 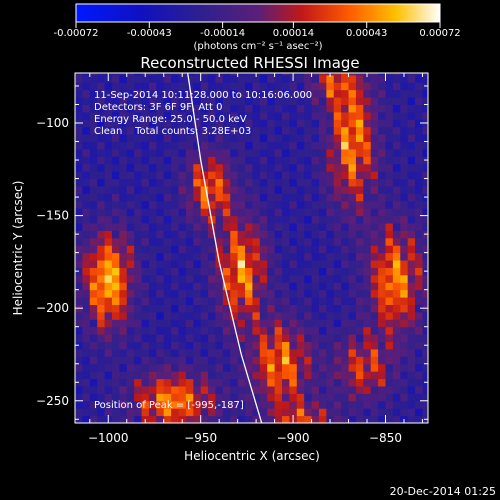 What do you see at coordinates (172, 131) in the screenshot?
I see `info-line-clean: Clean Total counts: 3.28E+03` at bounding box center [172, 131].